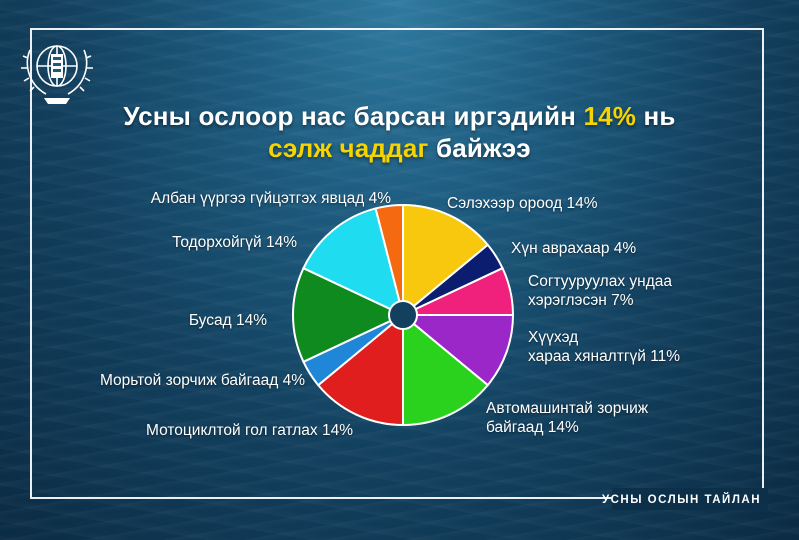 The width and height of the screenshot is (799, 540). What do you see at coordinates (348, 148) in the screenshot?
I see `title-highlight-swim: сэлж чаддаг` at bounding box center [348, 148].